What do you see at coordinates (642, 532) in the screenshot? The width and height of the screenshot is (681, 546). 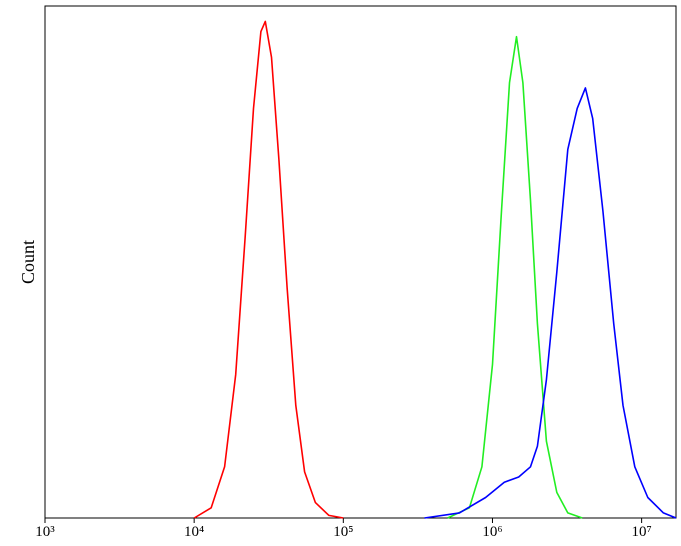 I see `x-tick-label: 10⁷` at bounding box center [642, 532].